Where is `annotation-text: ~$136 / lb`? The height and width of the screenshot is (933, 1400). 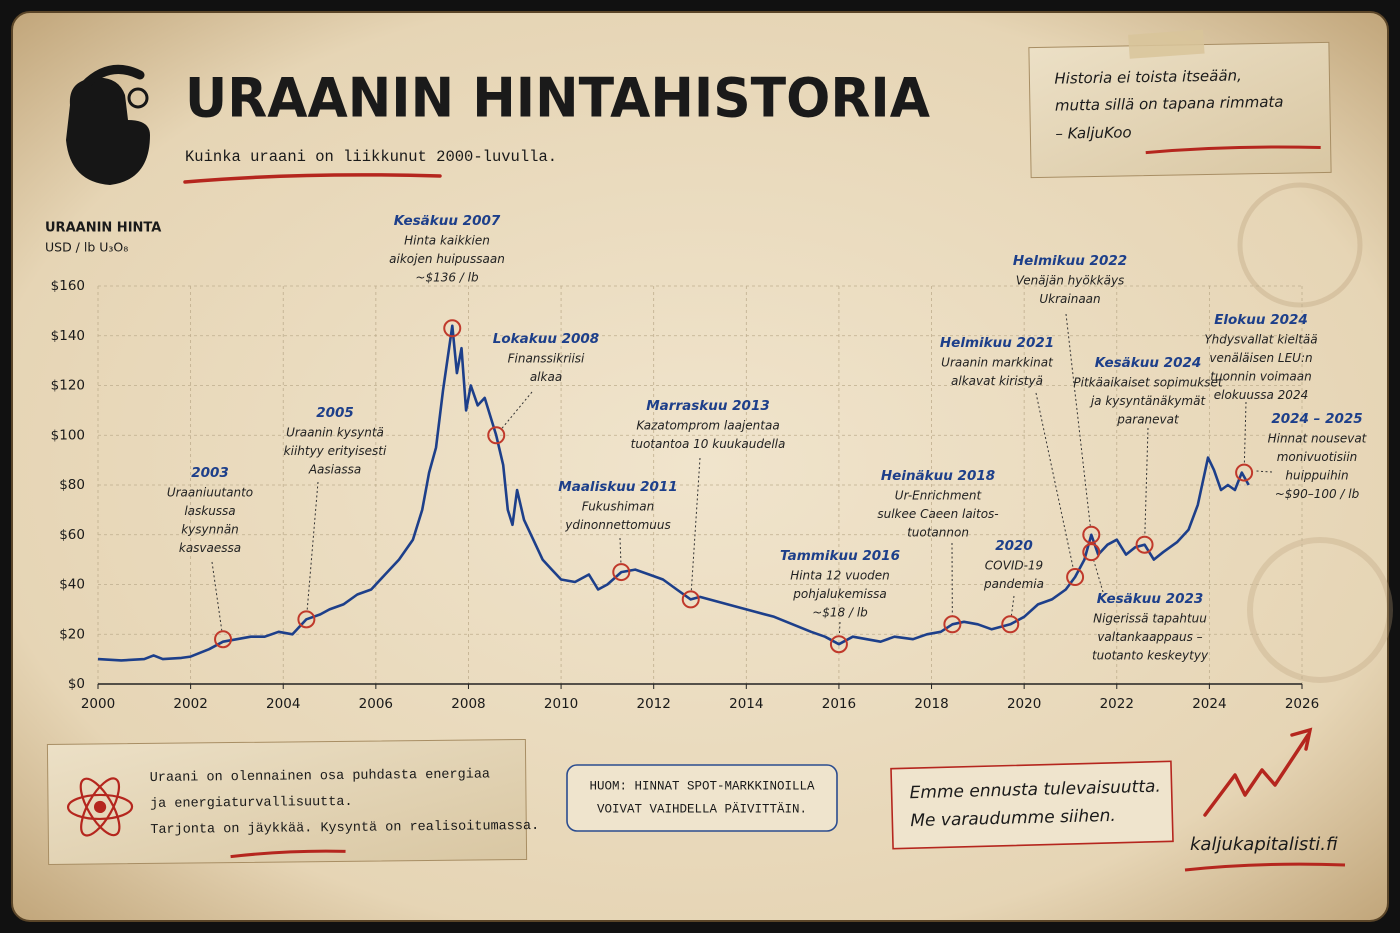
annotation-text: ~$136 / lb is located at coordinates (447, 278).